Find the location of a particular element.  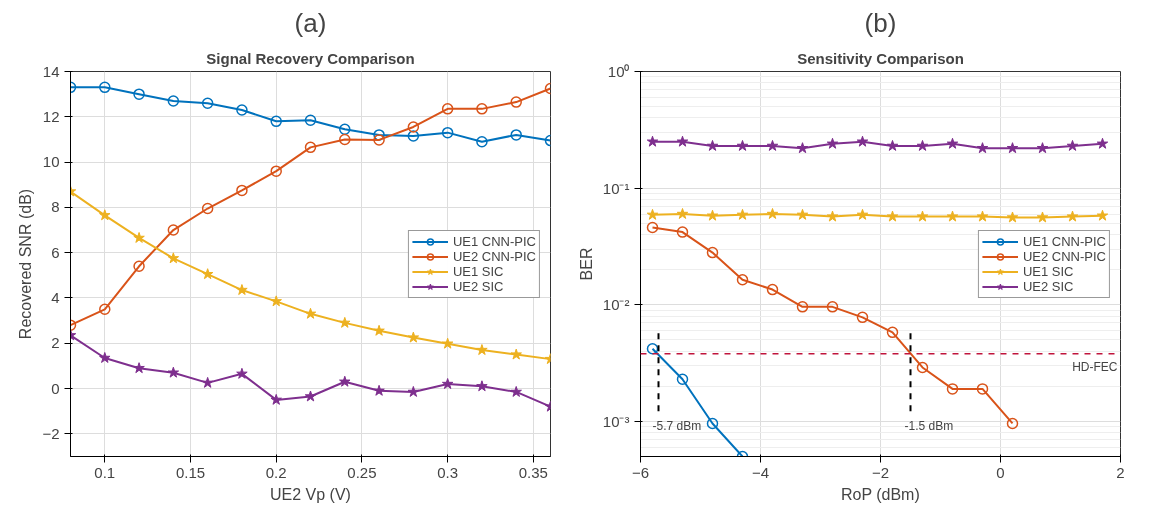

y-tick-label: 10⁻³ is located at coordinates (616, 421).